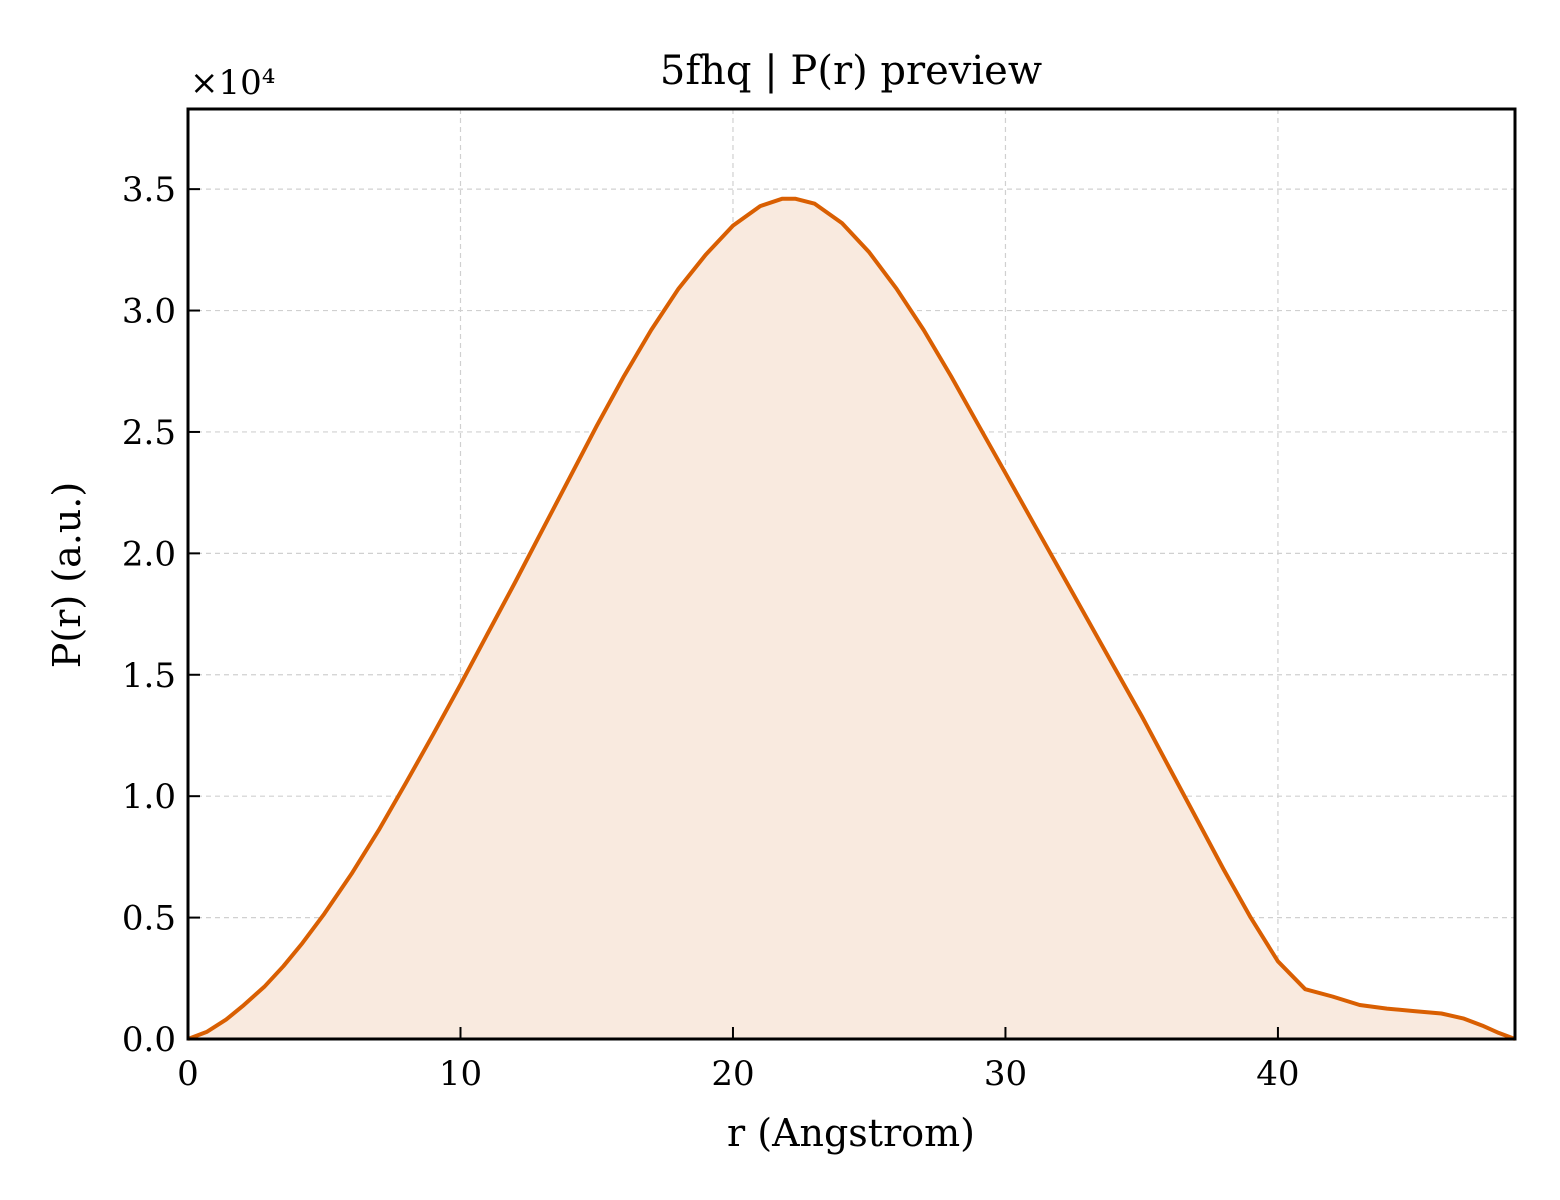  Describe the element at coordinates (149, 919) in the screenshot. I see `y-tick-label: 0.5` at that location.